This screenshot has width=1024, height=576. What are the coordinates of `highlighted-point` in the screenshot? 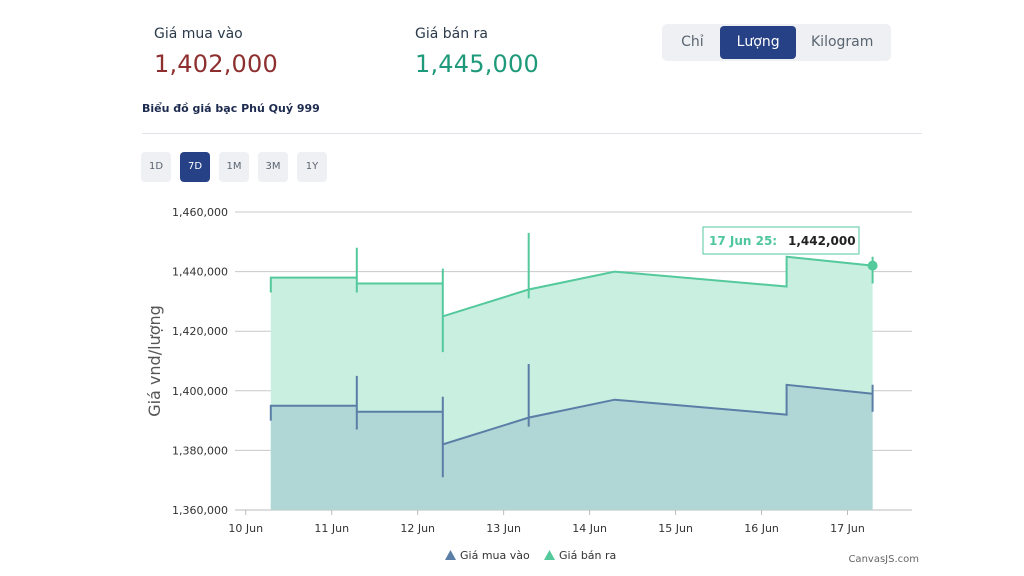 It's located at (872, 265).